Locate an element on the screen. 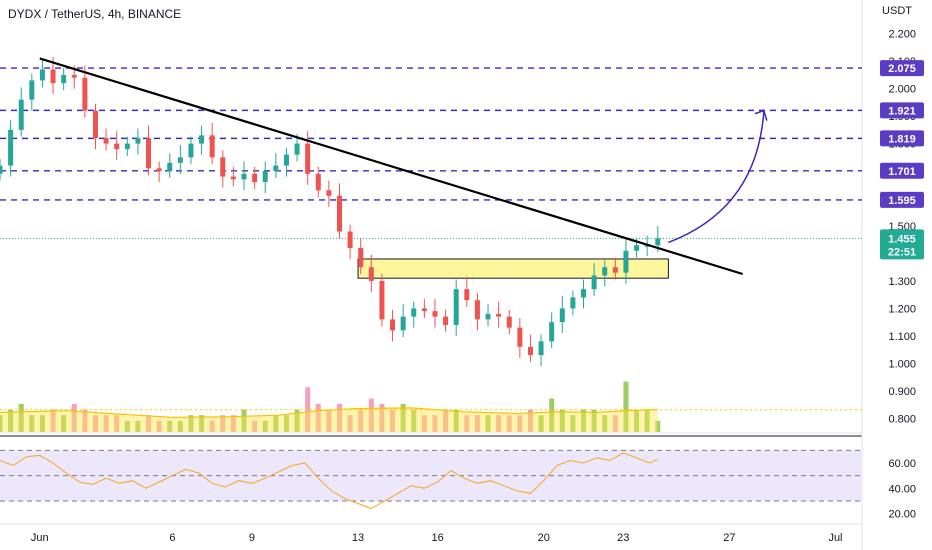 This screenshot has height=550, width=932. time-tick-label: 16 is located at coordinates (438, 538).